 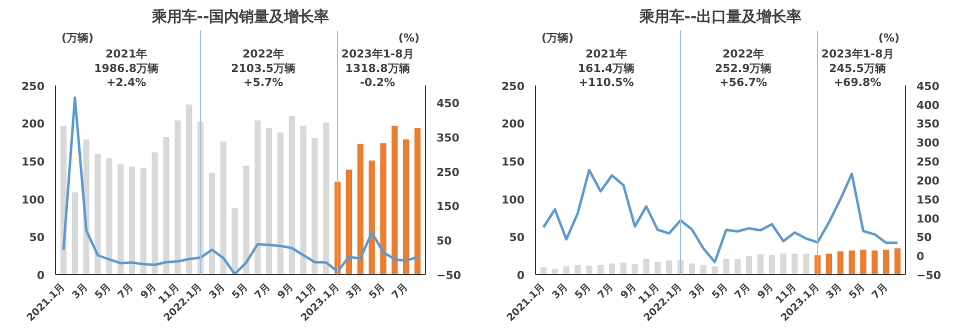 I want to click on line-series, so click(x=720, y=216).